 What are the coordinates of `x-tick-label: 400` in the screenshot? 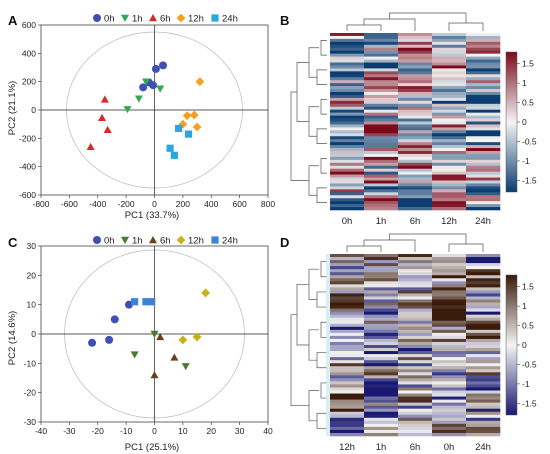 It's located at (211, 204).